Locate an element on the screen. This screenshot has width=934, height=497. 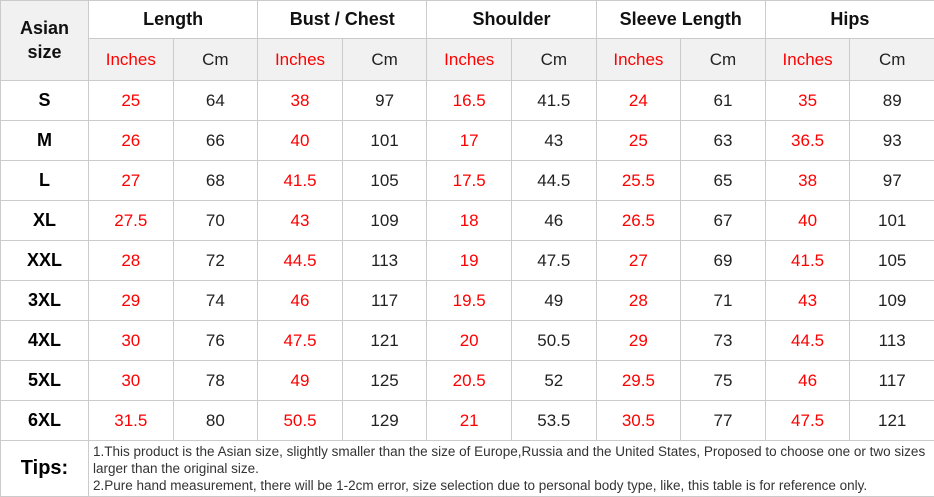
cm-value: 101 is located at coordinates (892, 221).